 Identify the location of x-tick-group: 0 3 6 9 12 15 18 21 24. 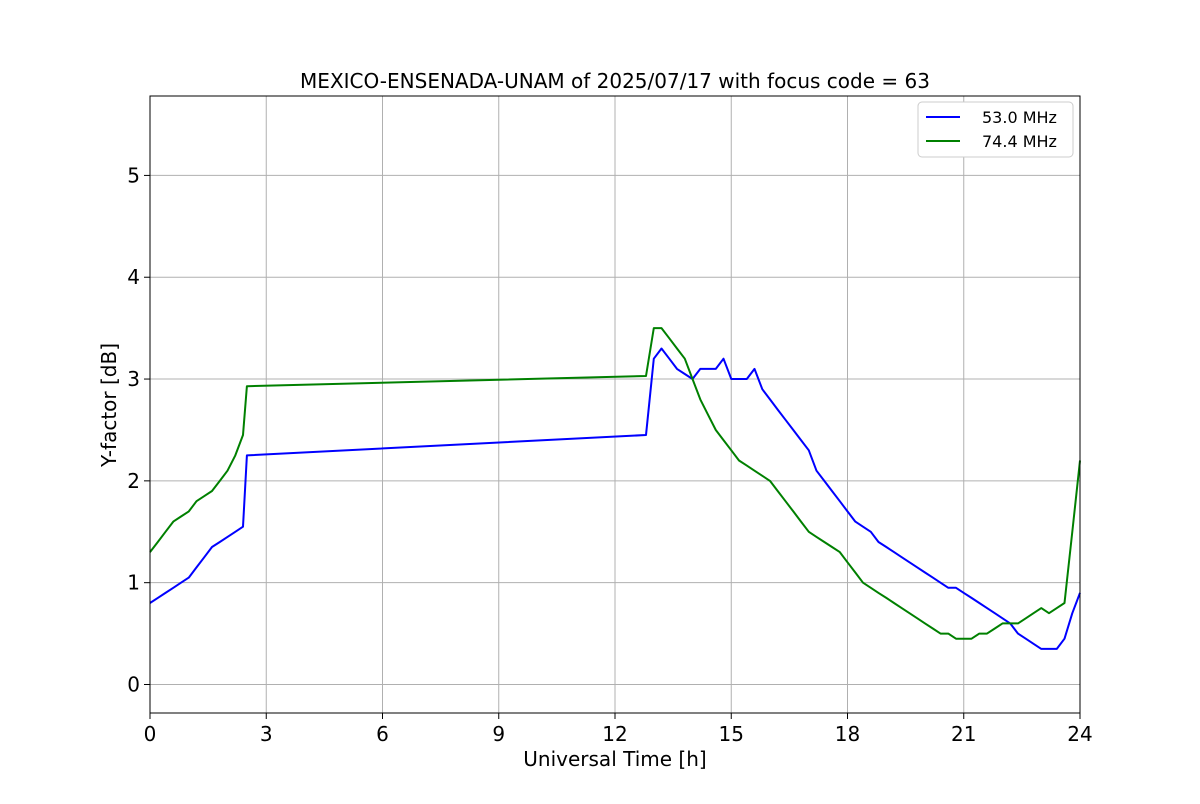
(618, 729).